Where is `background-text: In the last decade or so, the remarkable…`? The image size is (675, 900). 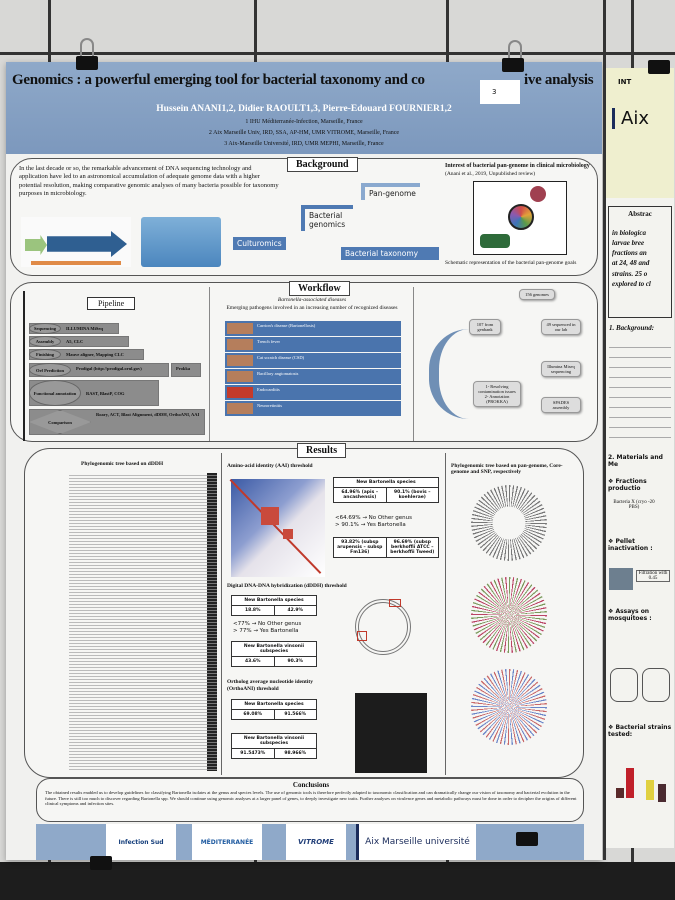
background-text: In the last decade or so, the remarkable… is located at coordinates (149, 181).